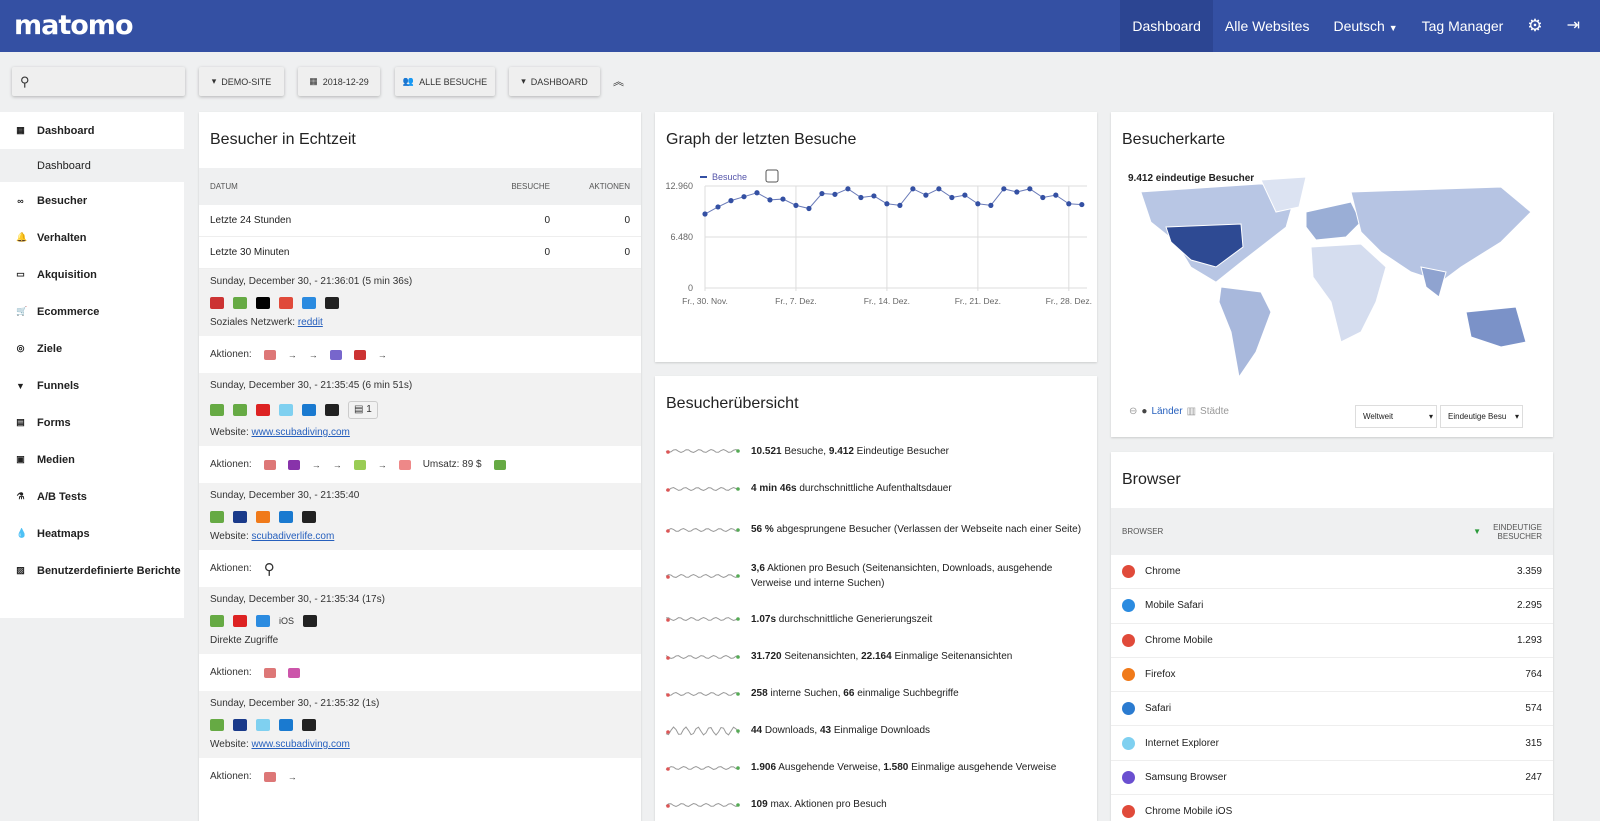  I want to click on matomo-logo: matomo, so click(73, 25).